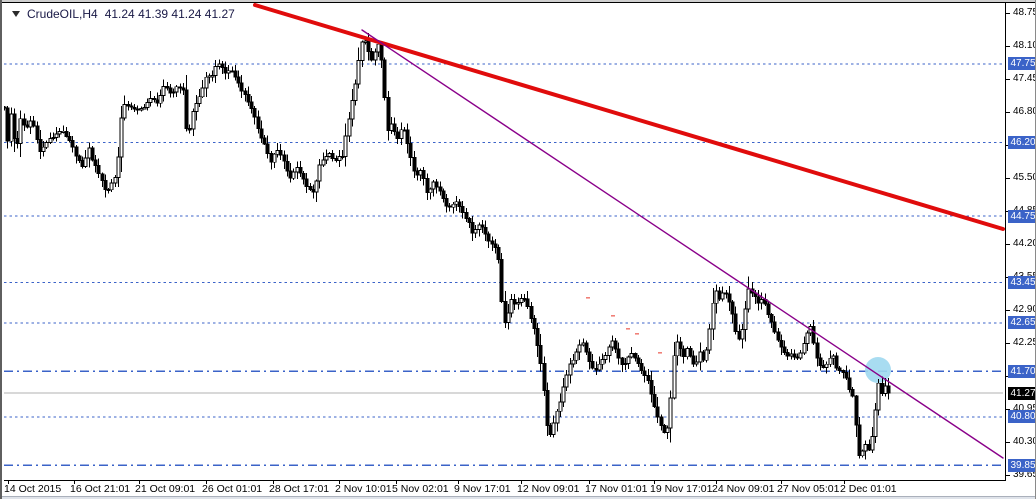 Image resolution: width=1036 pixels, height=499 pixels. I want to click on level-price-tag: 39.85, so click(1021, 465).